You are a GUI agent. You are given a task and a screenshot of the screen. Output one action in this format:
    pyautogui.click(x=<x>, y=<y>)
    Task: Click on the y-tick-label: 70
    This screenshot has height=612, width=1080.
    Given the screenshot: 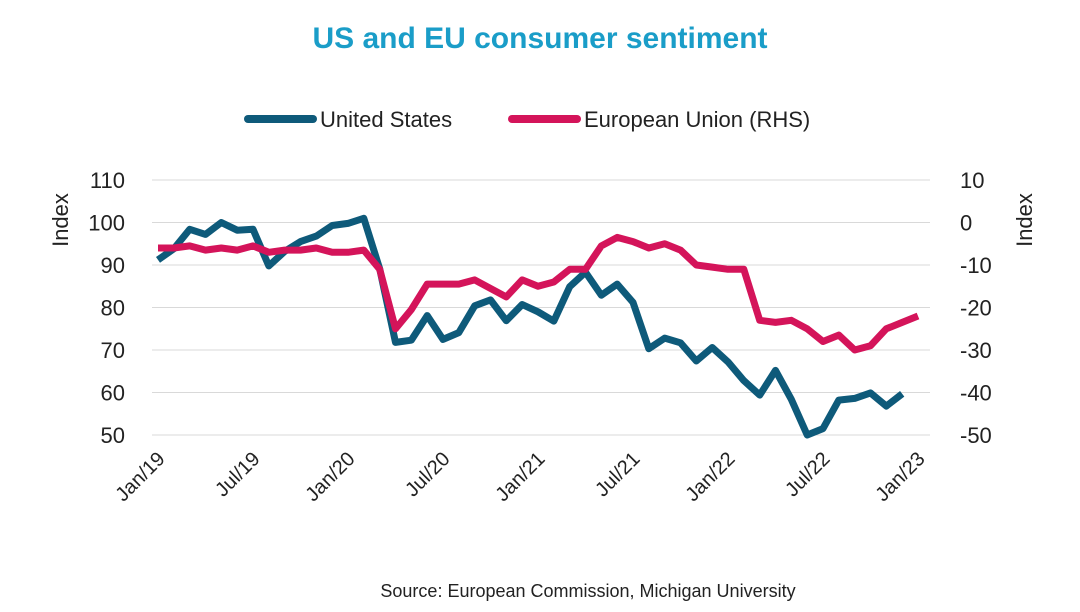 What is the action you would take?
    pyautogui.click(x=113, y=350)
    